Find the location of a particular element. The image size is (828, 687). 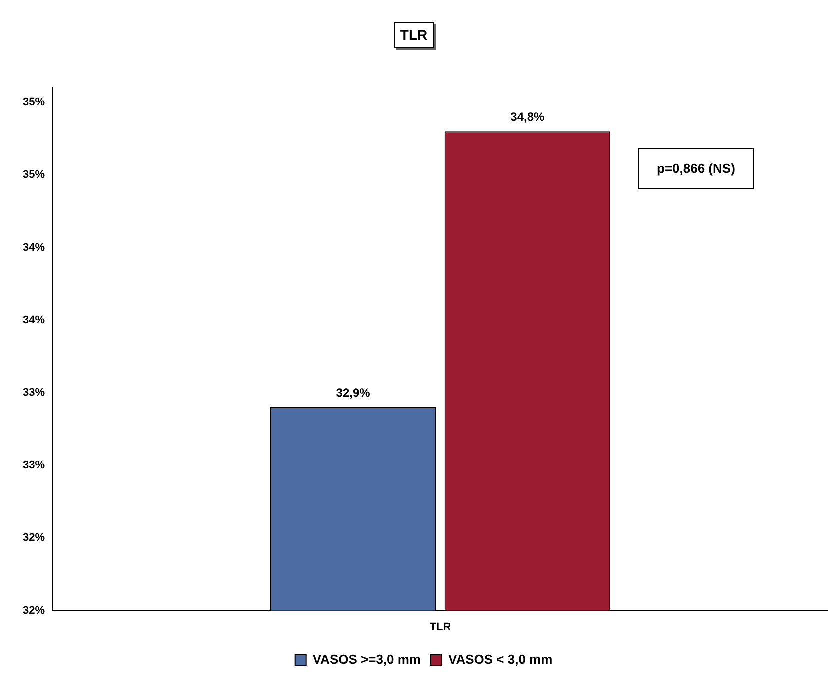

data-label: 32,9% is located at coordinates (353, 393).